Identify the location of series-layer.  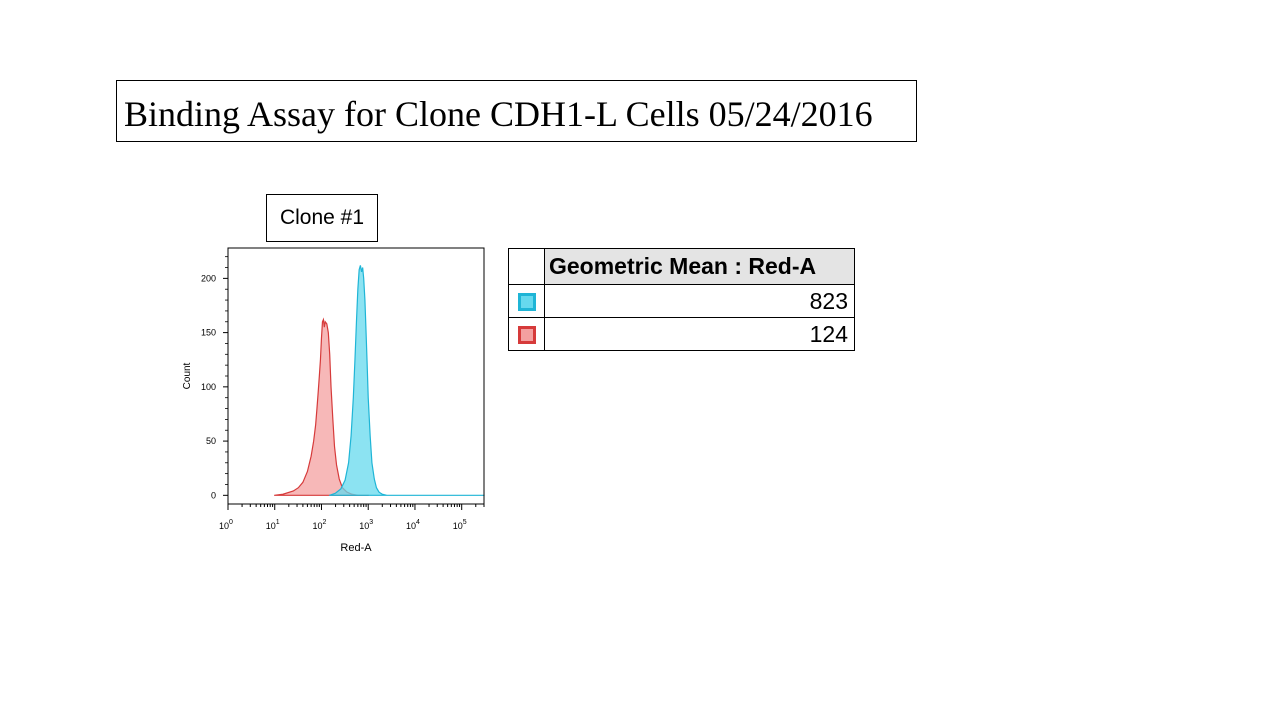
(379, 380).